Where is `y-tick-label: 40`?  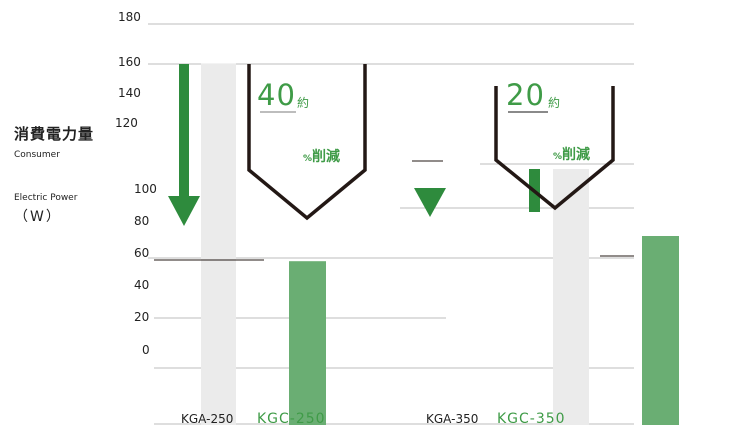
y-tick-label: 40 is located at coordinates (142, 285).